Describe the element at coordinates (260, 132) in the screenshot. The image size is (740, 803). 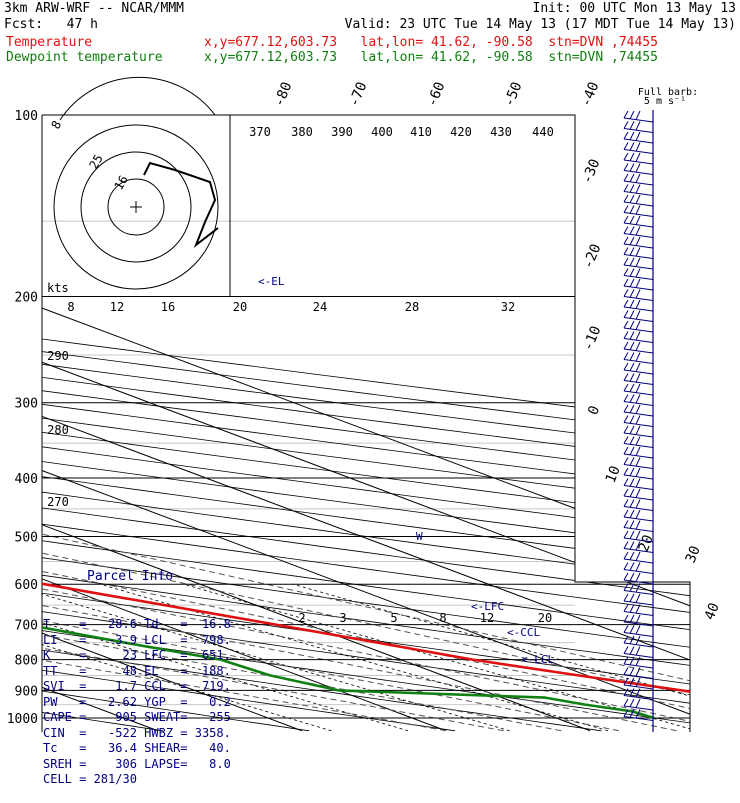
I see `theta-label: 370` at that location.